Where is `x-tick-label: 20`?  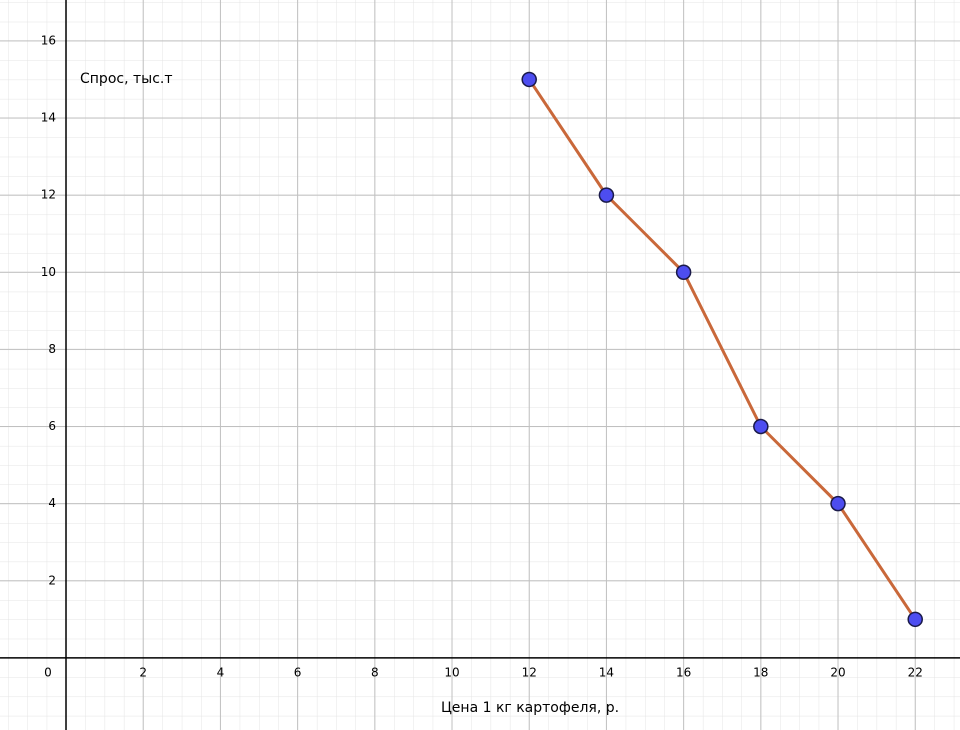 x-tick-label: 20 is located at coordinates (837, 672).